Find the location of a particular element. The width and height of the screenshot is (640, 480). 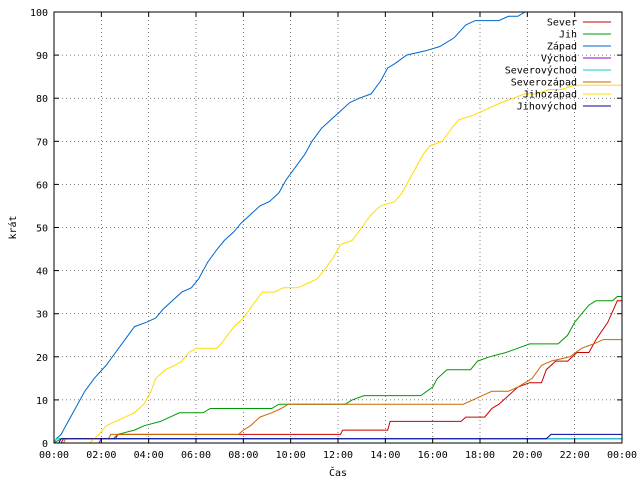

x-tick-label: 08:00 is located at coordinates (243, 455).